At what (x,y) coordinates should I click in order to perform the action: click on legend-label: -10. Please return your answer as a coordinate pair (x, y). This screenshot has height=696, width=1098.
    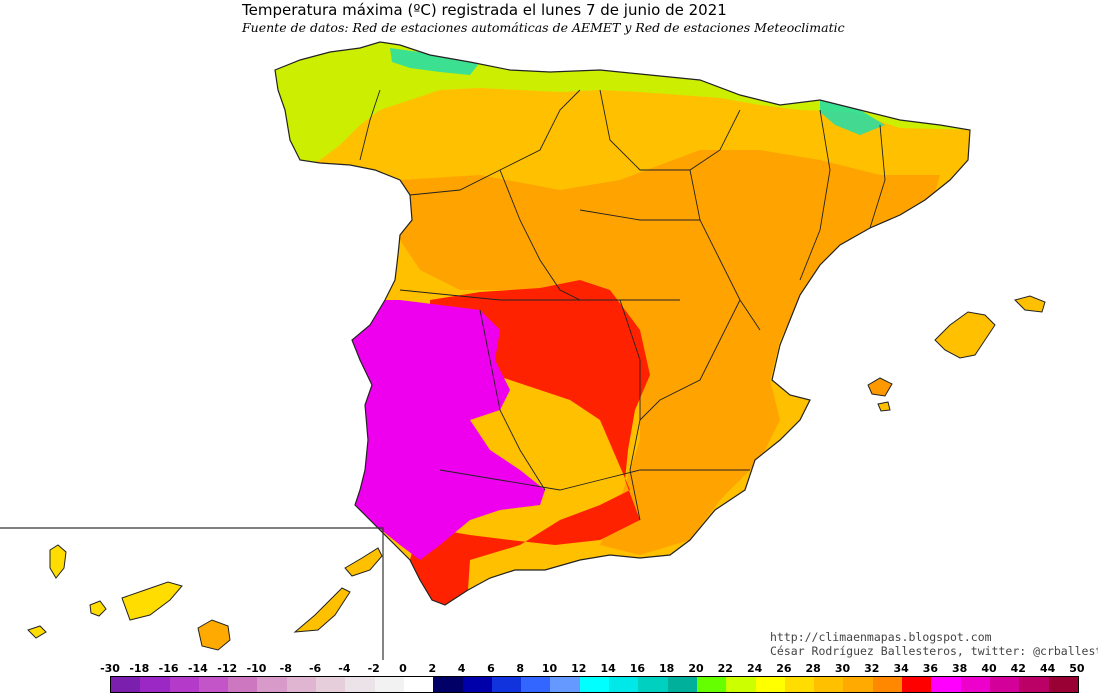
    Looking at the image, I should click on (256, 668).